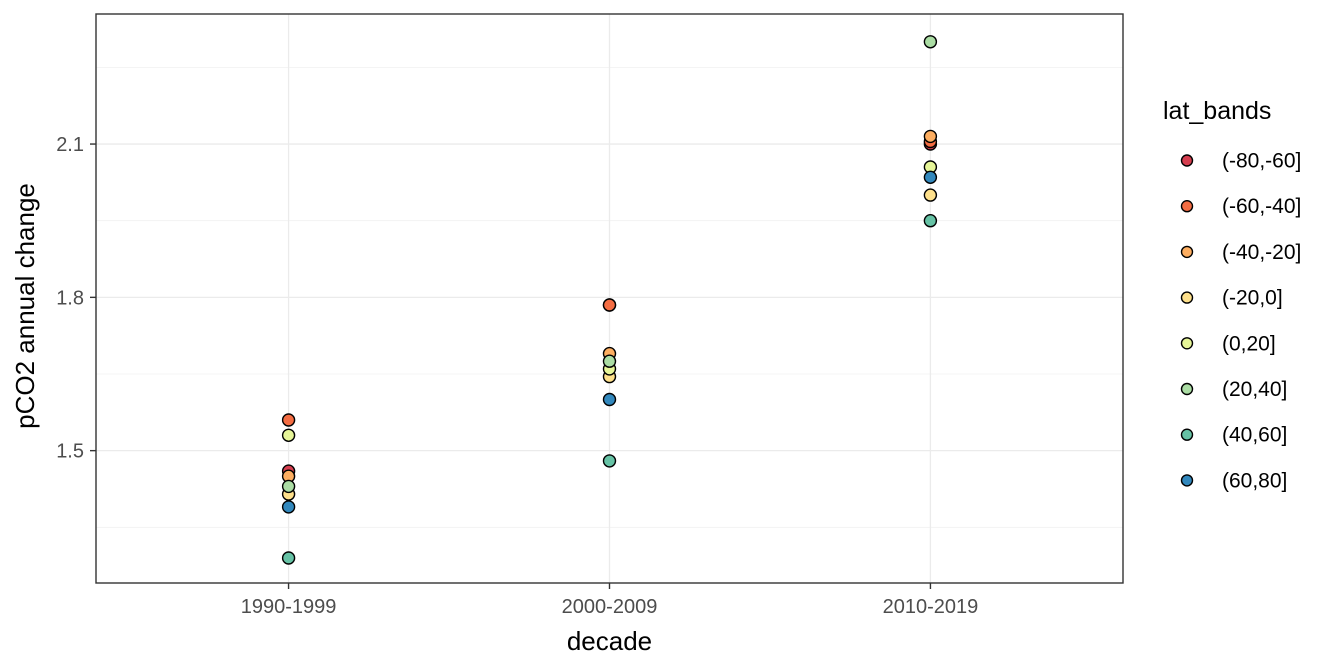 The width and height of the screenshot is (1344, 672). I want to click on legend-item-label: (-20,0], so click(1252, 298).